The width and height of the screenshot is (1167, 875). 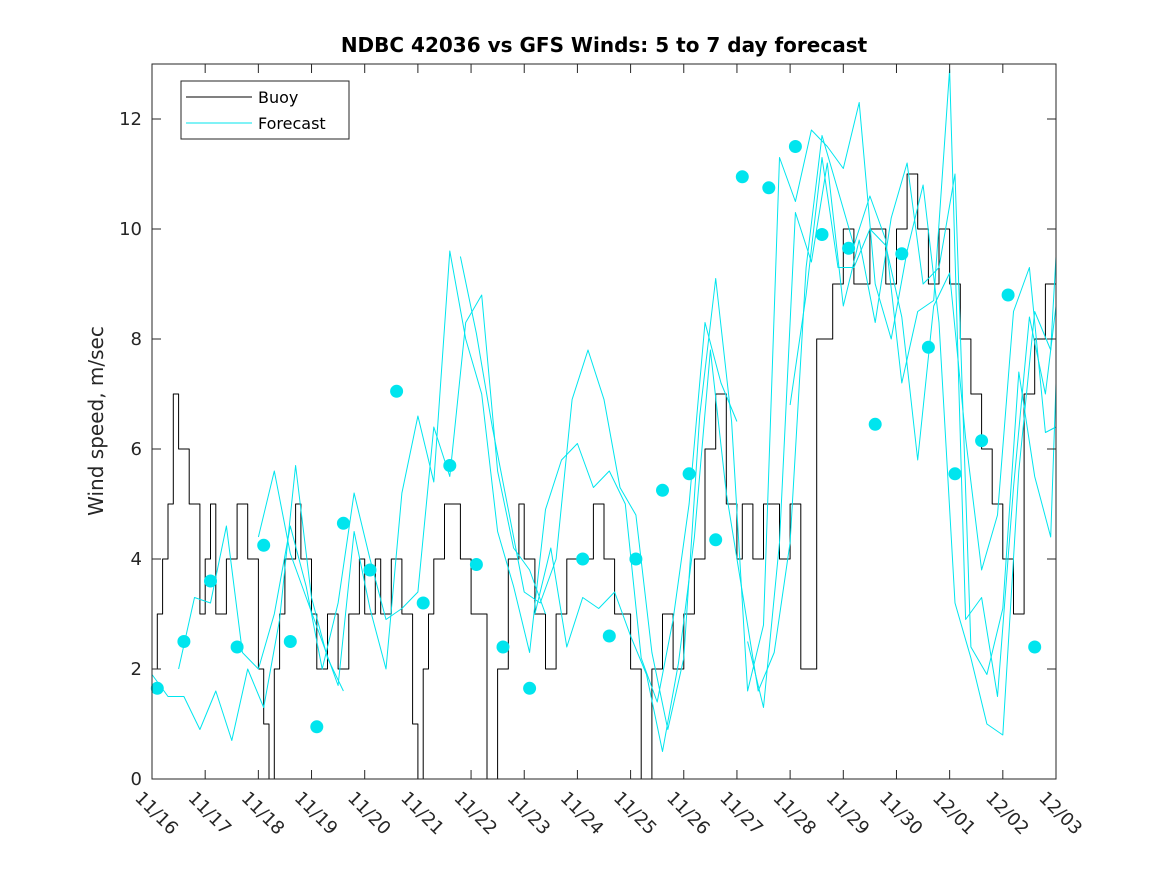 What do you see at coordinates (136, 669) in the screenshot?
I see `y-tick-label: 2` at bounding box center [136, 669].